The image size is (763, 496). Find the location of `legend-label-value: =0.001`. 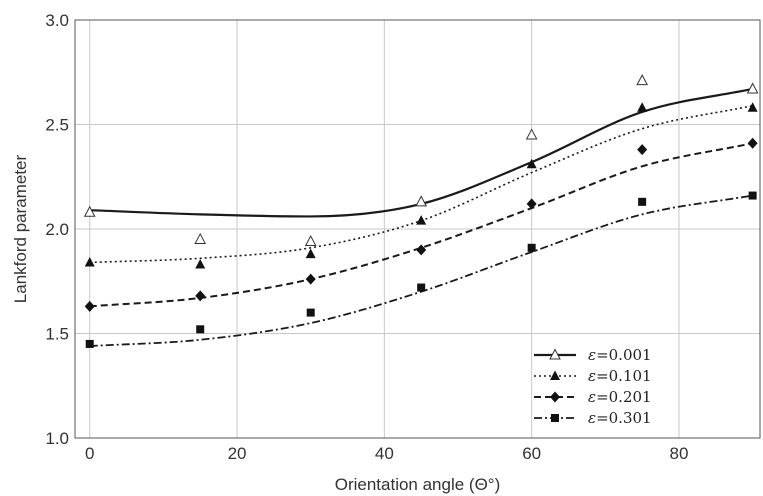

legend-label-value: =0.001 is located at coordinates (624, 355).